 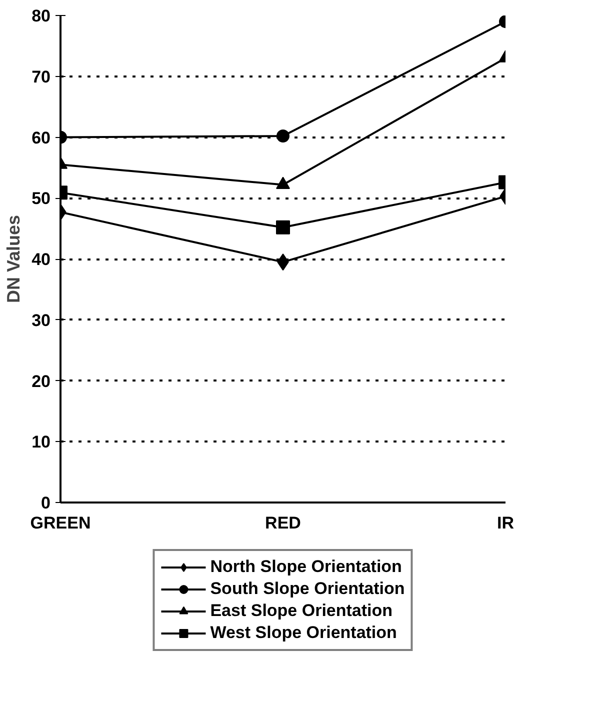 I want to click on y-tick-label: 80, so click(x=41, y=16).